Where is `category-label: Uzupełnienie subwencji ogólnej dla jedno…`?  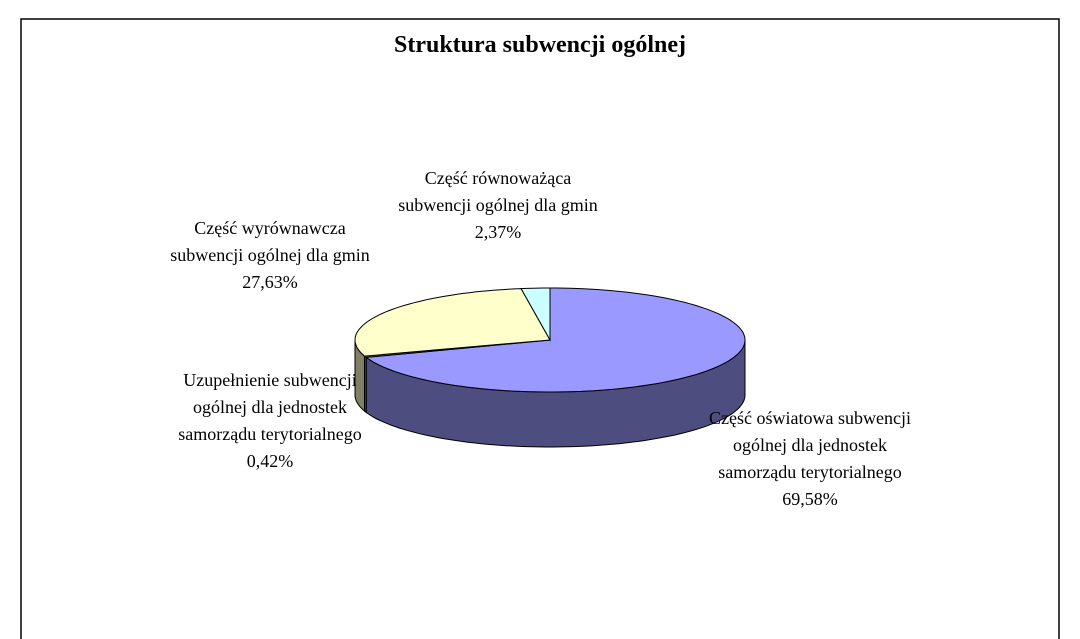
category-label: Uzupełnienie subwencji ogólnej dla jedno… is located at coordinates (270, 407).